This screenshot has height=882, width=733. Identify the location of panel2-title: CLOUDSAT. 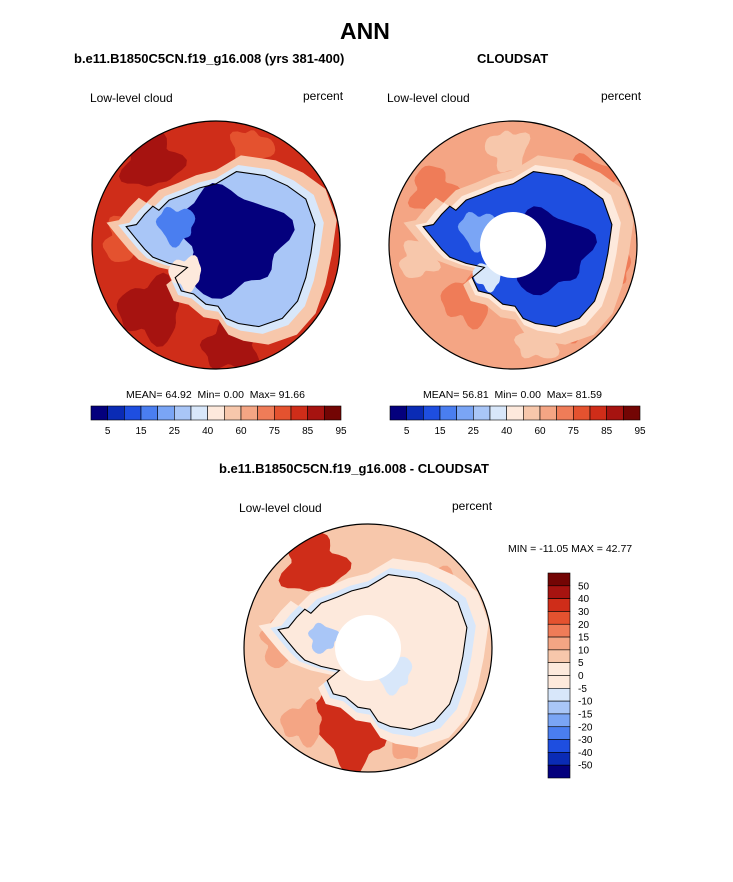
(513, 58).